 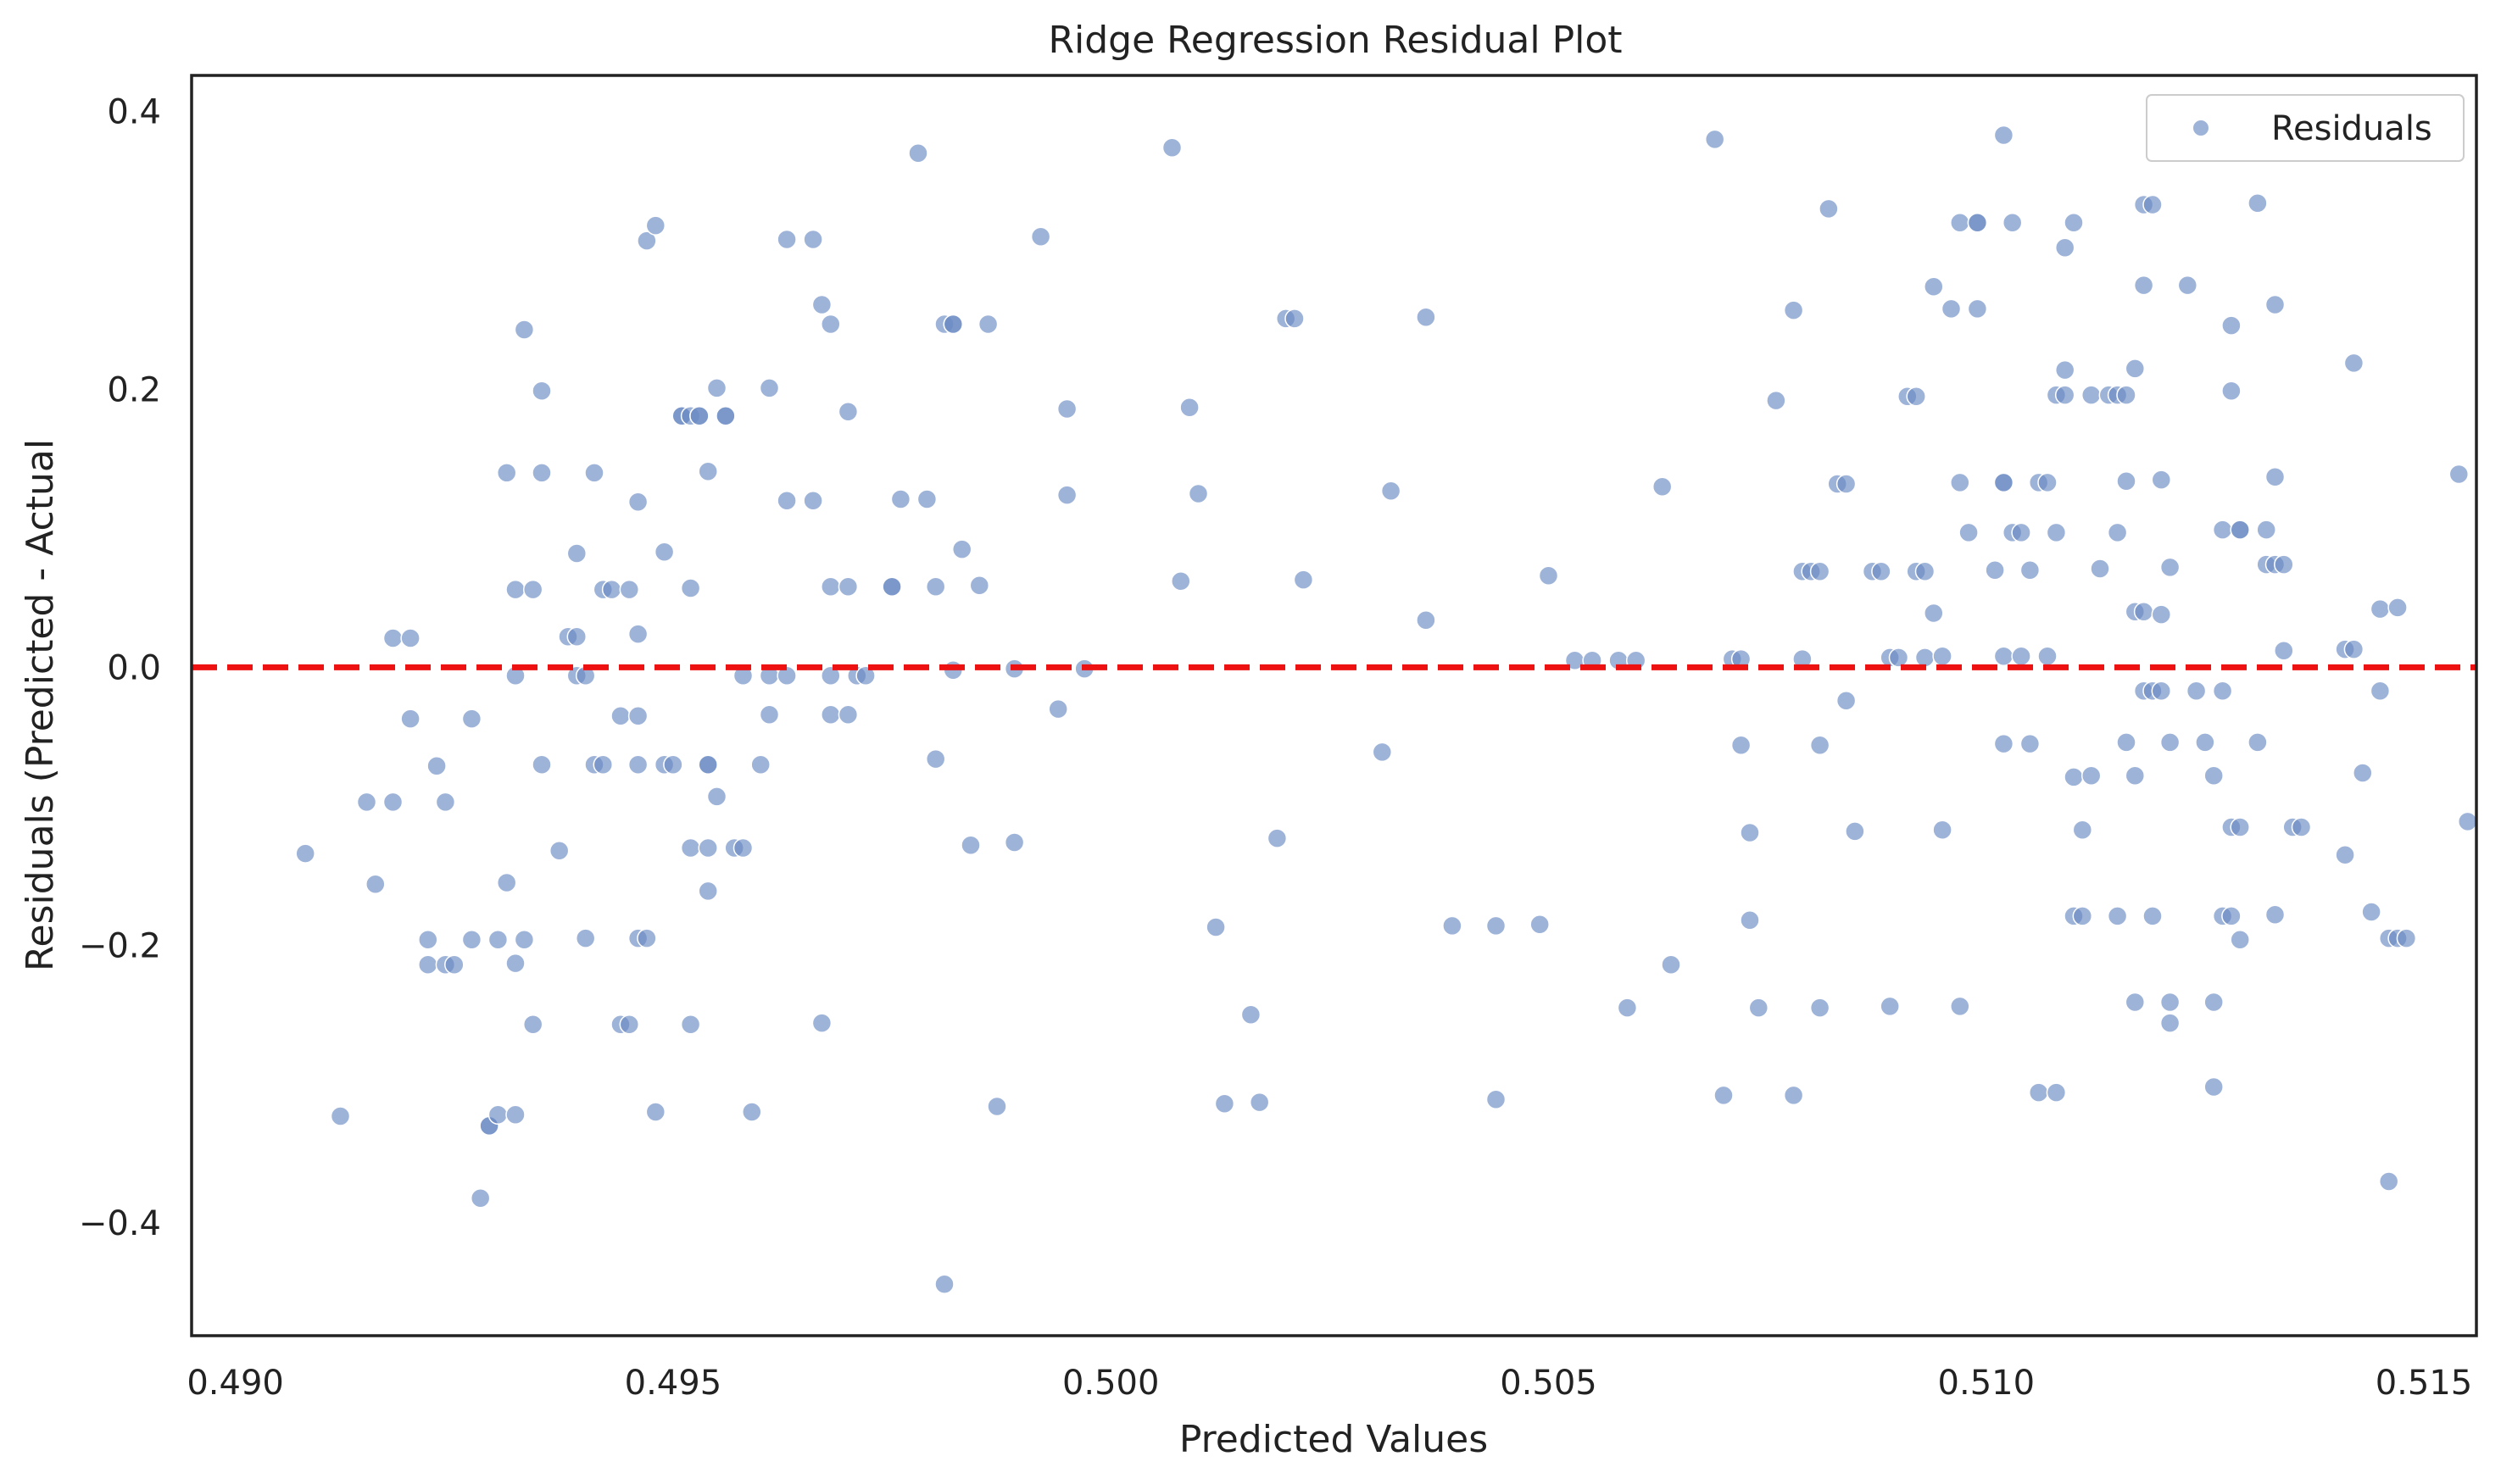 What do you see at coordinates (134, 113) in the screenshot?
I see `y-tick-label: 0.4` at bounding box center [134, 113].